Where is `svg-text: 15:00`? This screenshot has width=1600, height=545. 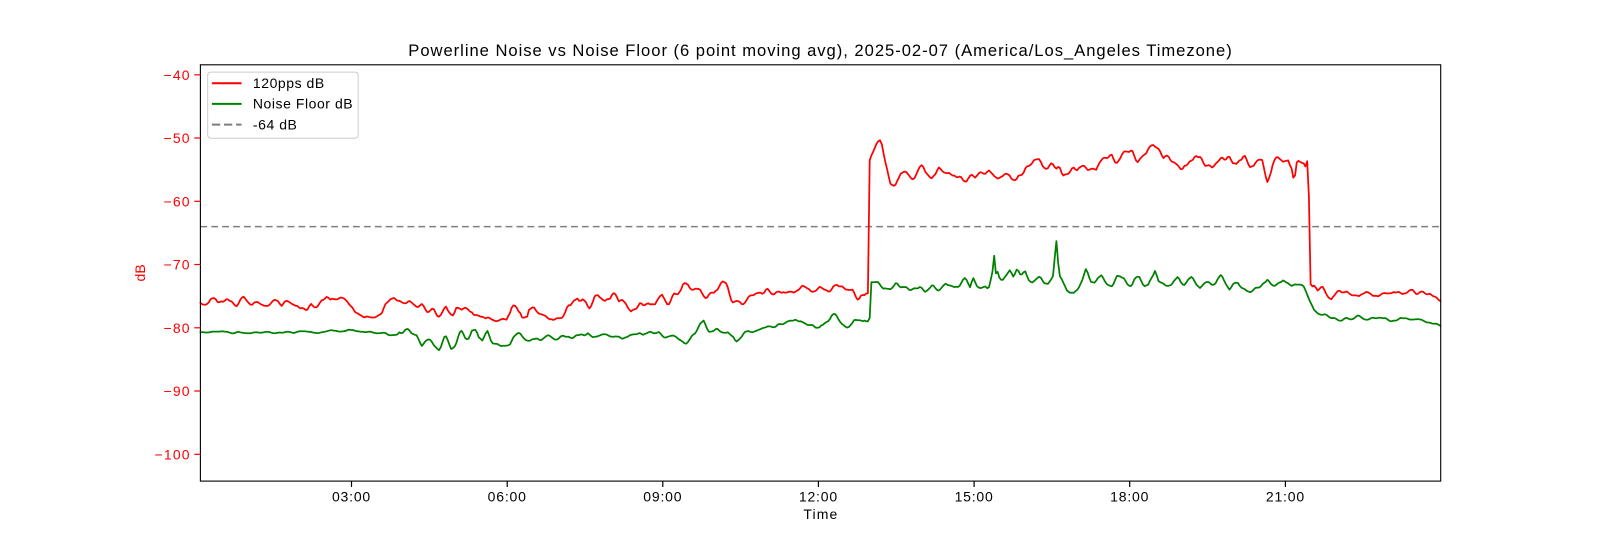
svg-text: 15:00 is located at coordinates (974, 497).